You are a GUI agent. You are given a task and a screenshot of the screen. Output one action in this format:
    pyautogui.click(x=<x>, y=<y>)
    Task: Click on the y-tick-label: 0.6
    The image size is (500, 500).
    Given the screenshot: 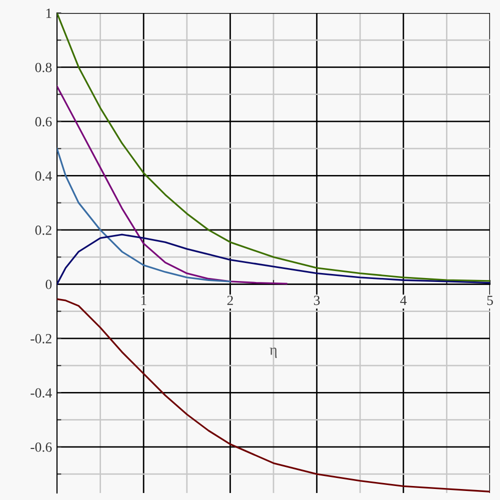 What is the action you would take?
    pyautogui.click(x=43, y=121)
    